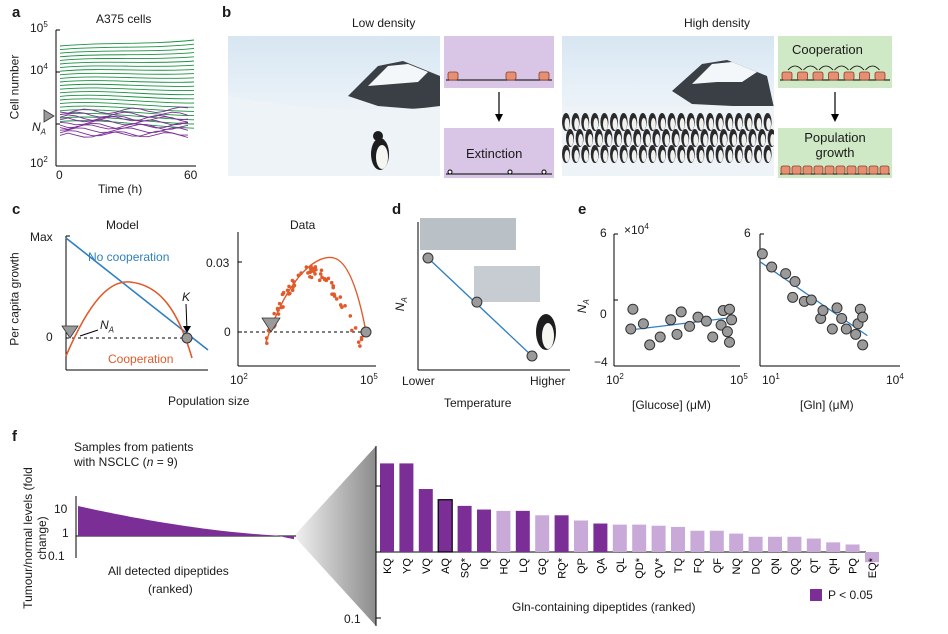 This screenshot has height=634, width=948. Describe the element at coordinates (775, 544) in the screenshot. I see `bar-qn` at that location.